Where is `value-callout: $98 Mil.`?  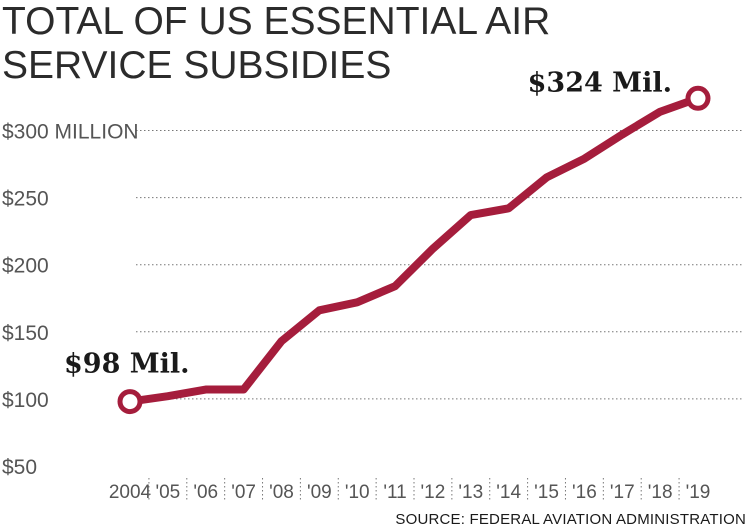 value-callout: $98 Mil. is located at coordinates (127, 364).